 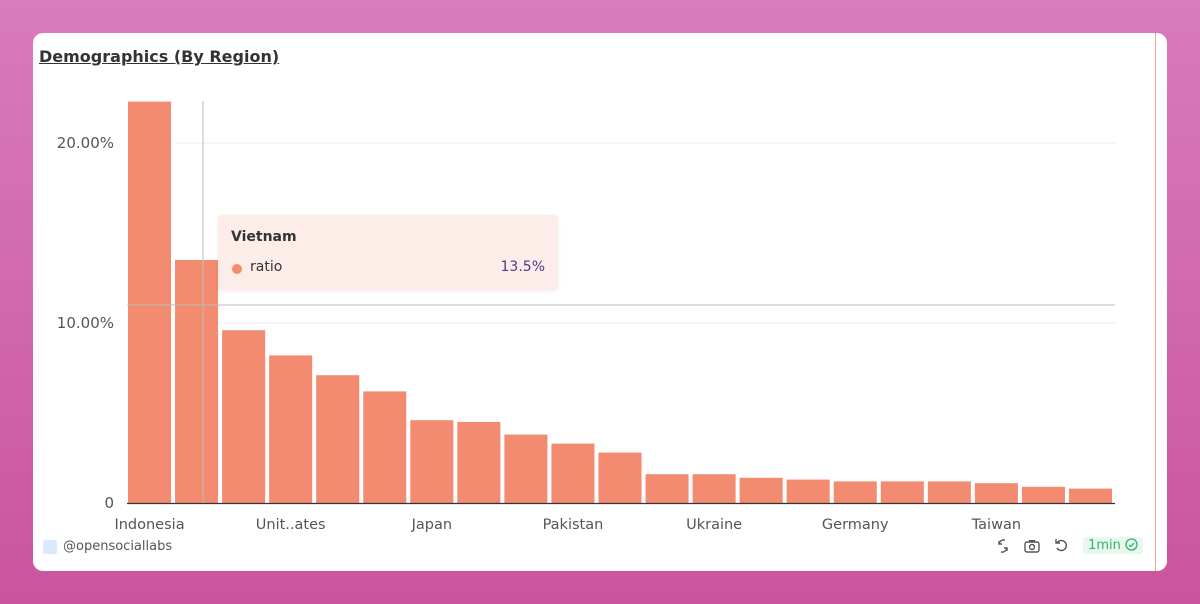 What do you see at coordinates (855, 525) in the screenshot?
I see `x-tick-label: Germany` at bounding box center [855, 525].